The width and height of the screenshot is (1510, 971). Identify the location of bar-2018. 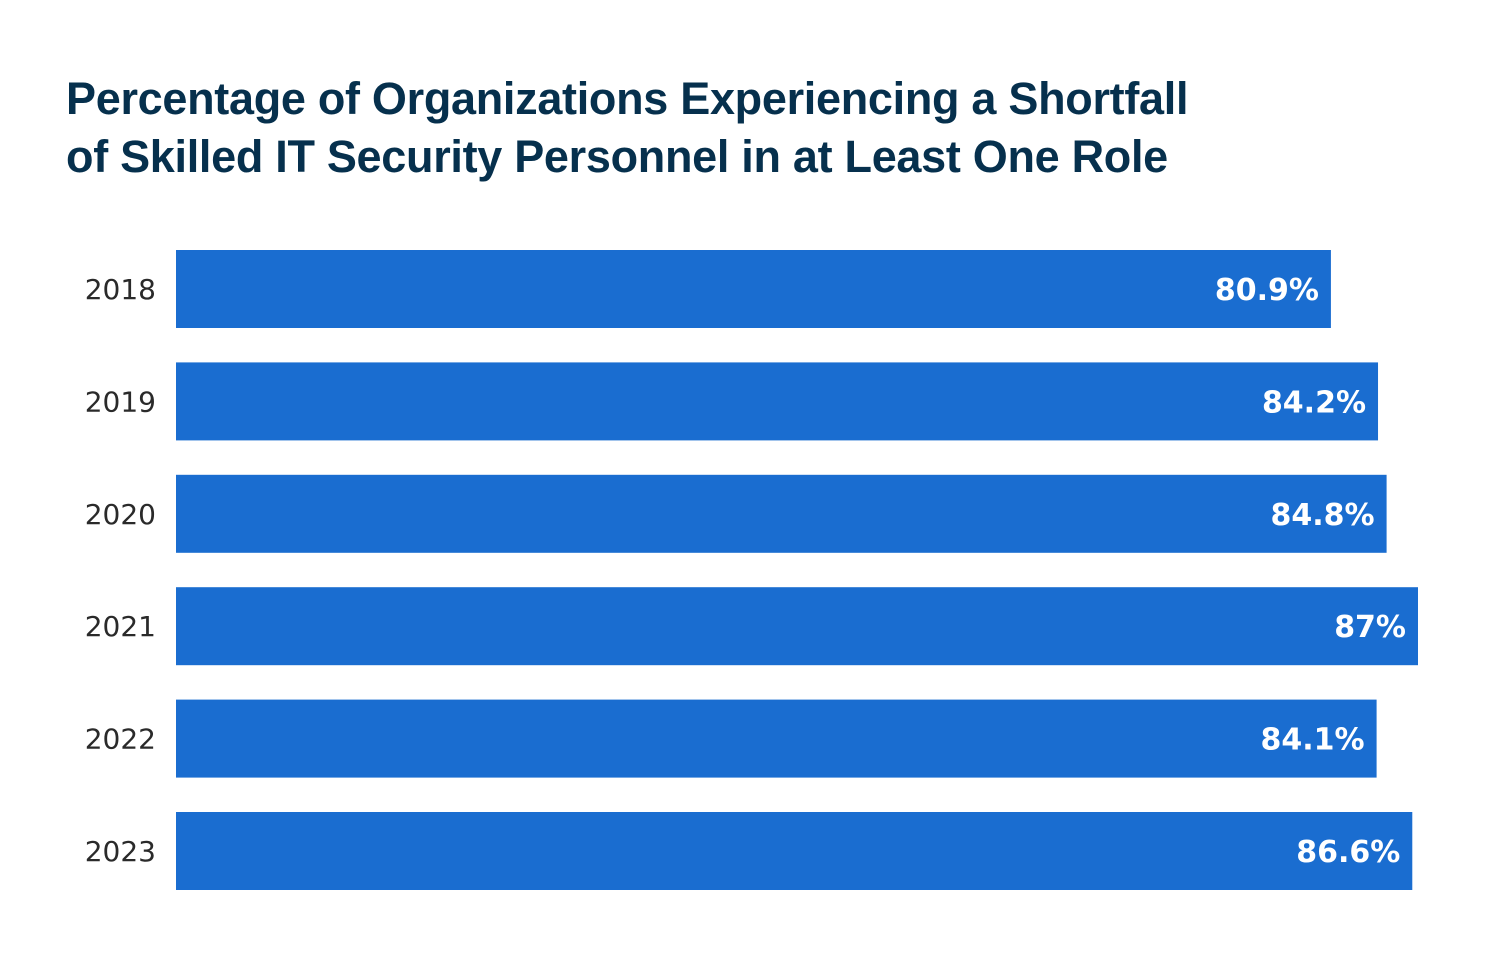
(753, 289).